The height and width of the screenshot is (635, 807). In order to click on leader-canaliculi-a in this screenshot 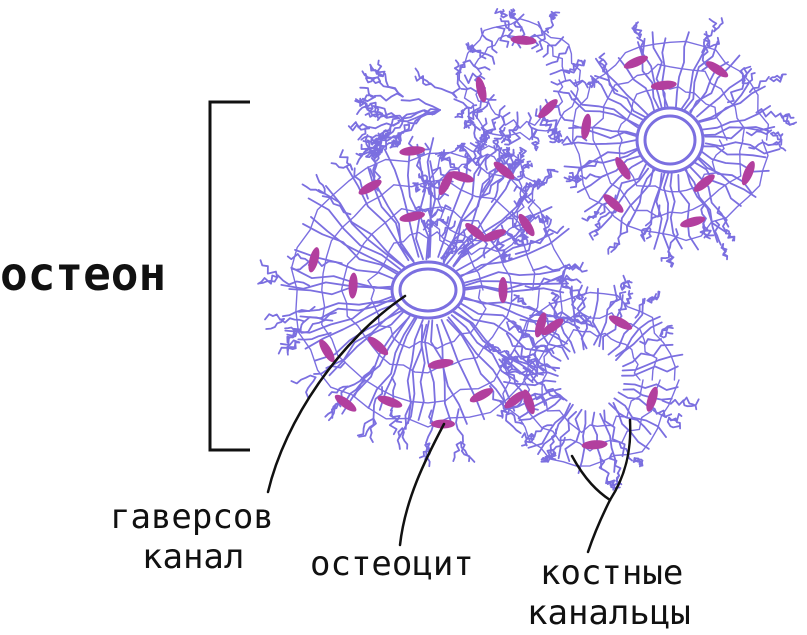, I will do `click(591, 478)`.